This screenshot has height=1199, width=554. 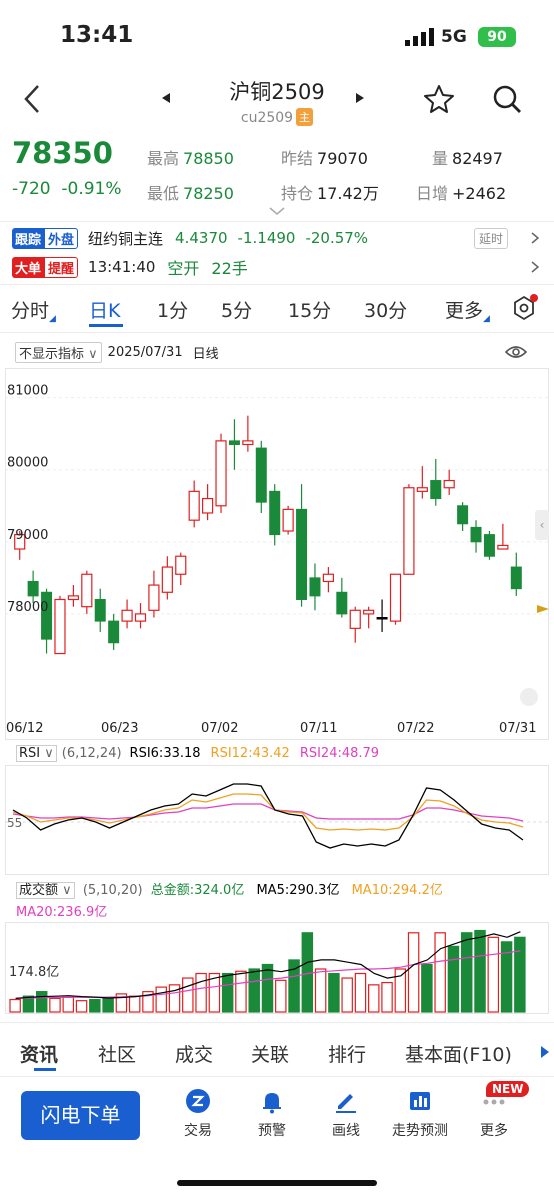 What do you see at coordinates (208, 158) in the screenshot?
I see `high-value: 78850` at bounding box center [208, 158].